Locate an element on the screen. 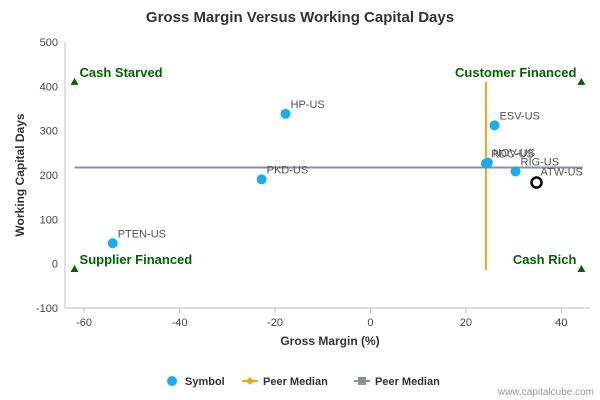 The width and height of the screenshot is (600, 400). x-axis-title: Gross Margin (%) is located at coordinates (329, 341).